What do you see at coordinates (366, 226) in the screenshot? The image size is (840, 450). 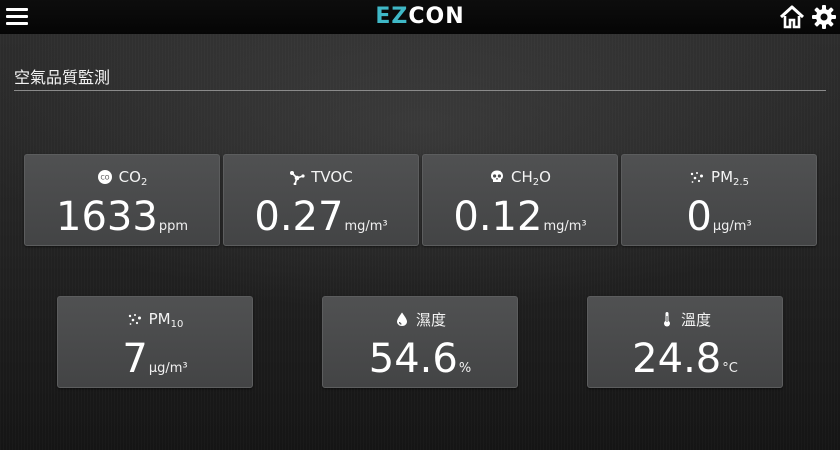 I see `tvoc-unit: mg/m³` at bounding box center [366, 226].